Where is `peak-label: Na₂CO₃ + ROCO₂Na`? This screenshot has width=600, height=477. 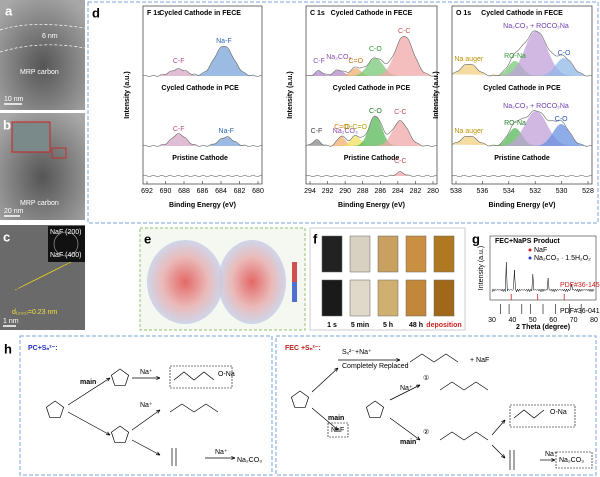
peak-label: Na₂CO₃ + ROCO₂Na is located at coordinates (536, 26).